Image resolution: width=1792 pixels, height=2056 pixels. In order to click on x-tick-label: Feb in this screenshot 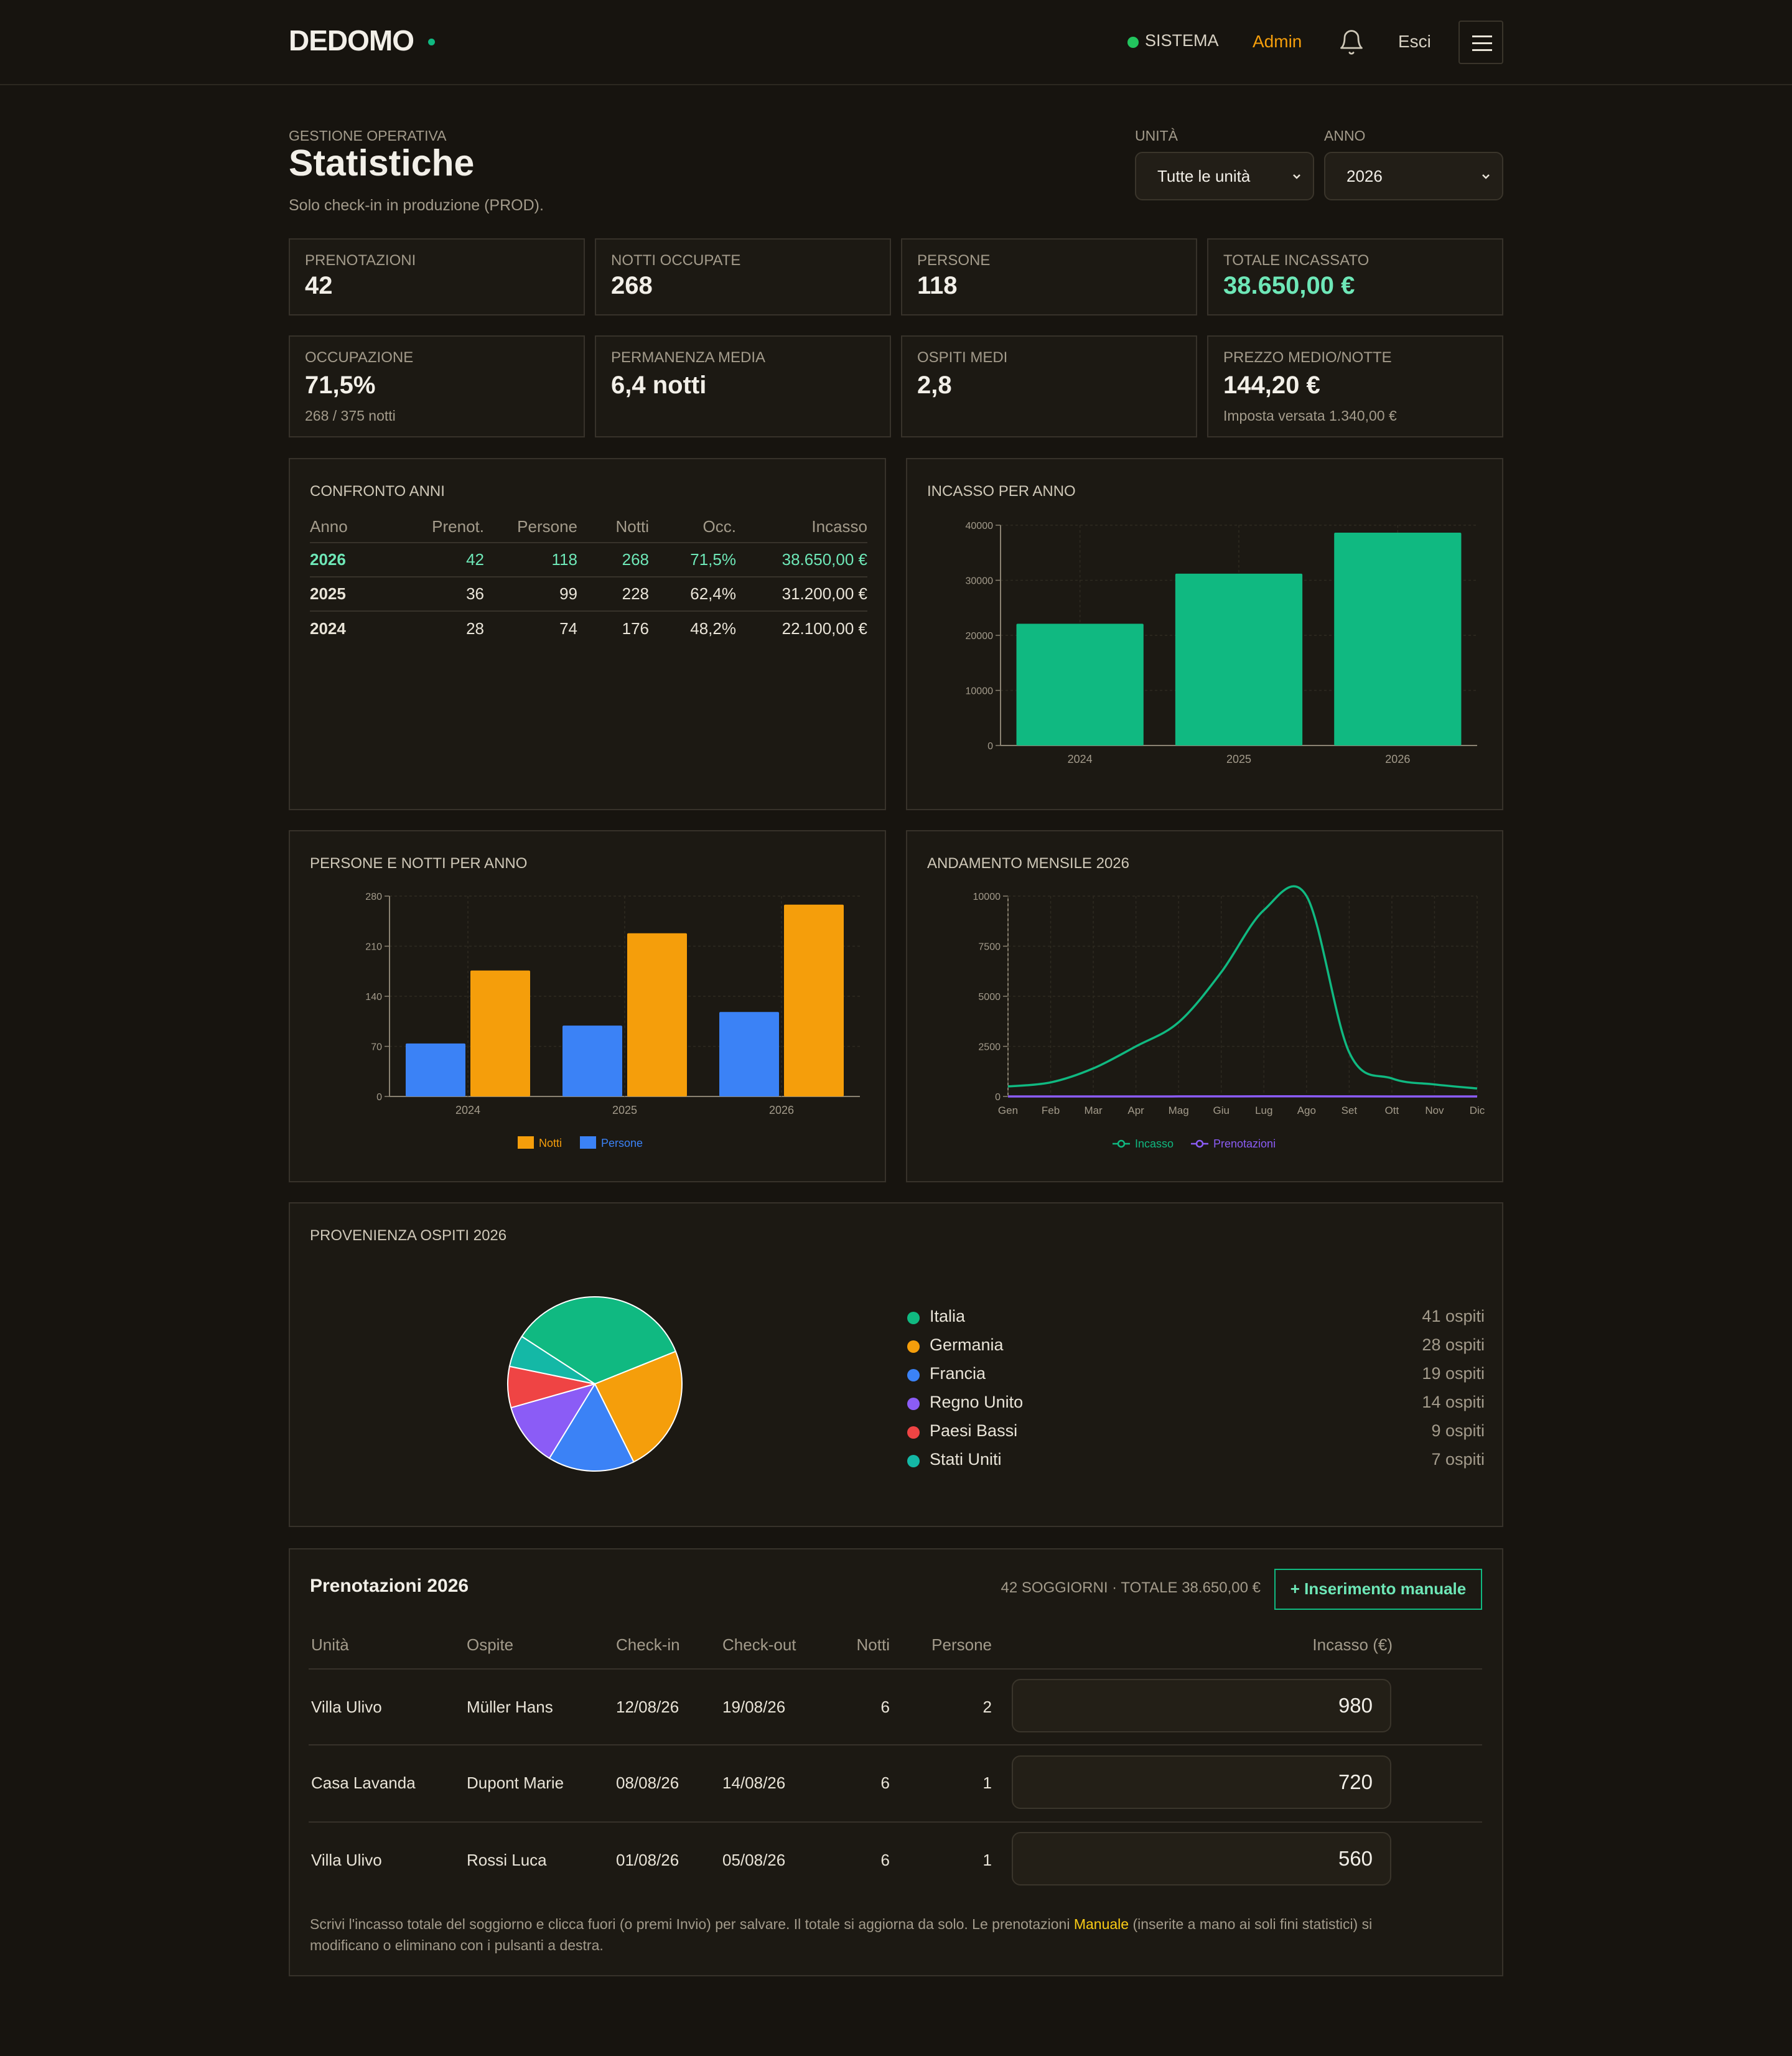, I will do `click(1051, 1111)`.